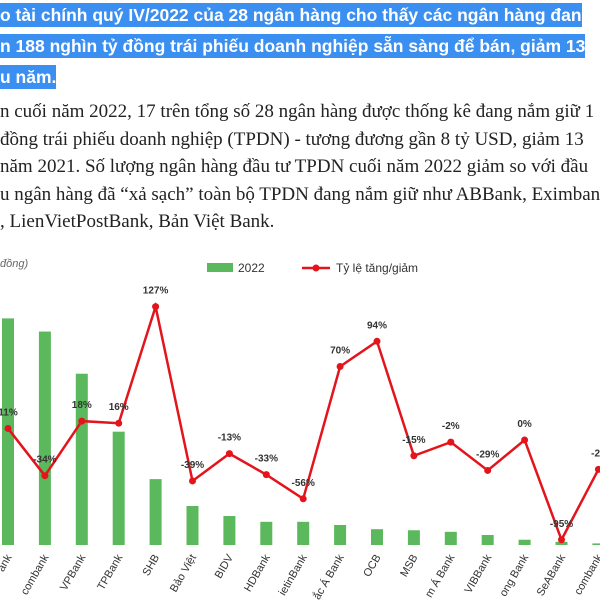 The image size is (600, 600). I want to click on x-tick-label: VIBBank, so click(478, 574).